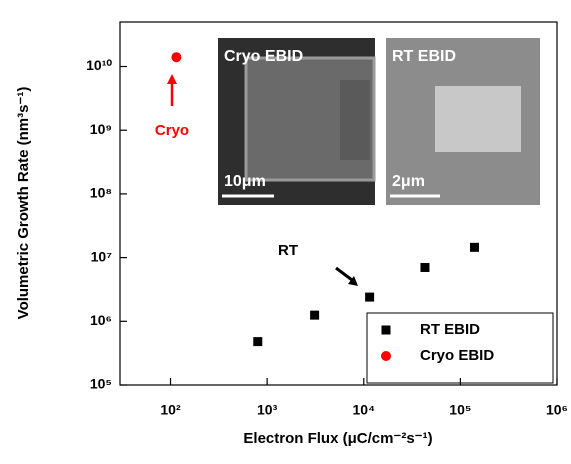 The height and width of the screenshot is (464, 571). What do you see at coordinates (267, 410) in the screenshot?
I see `x-tick-label: 10³` at bounding box center [267, 410].